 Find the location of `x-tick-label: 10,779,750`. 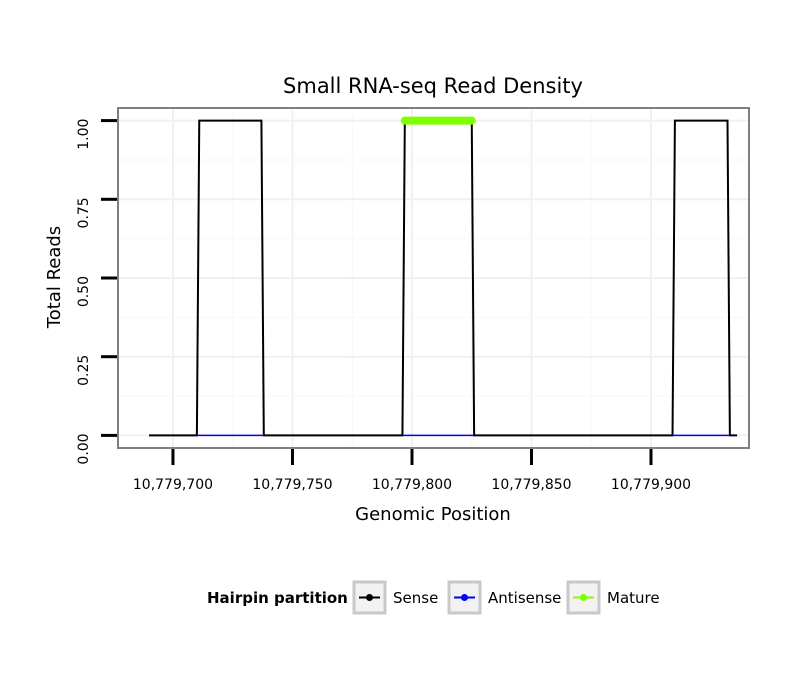

x-tick-label: 10,779,750 is located at coordinates (292, 485).